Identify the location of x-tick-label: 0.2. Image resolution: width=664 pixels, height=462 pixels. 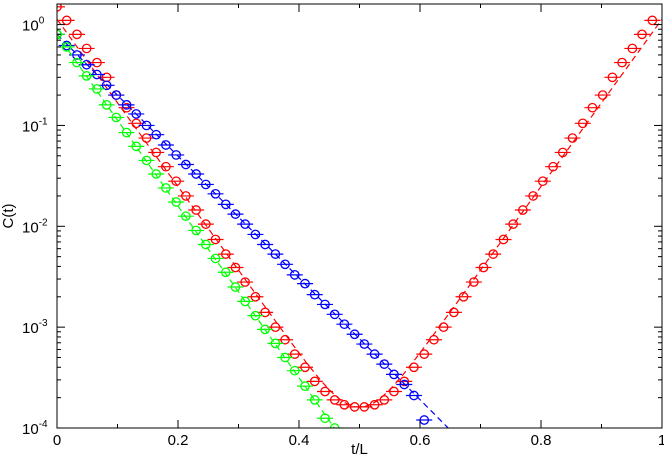
(178, 440).